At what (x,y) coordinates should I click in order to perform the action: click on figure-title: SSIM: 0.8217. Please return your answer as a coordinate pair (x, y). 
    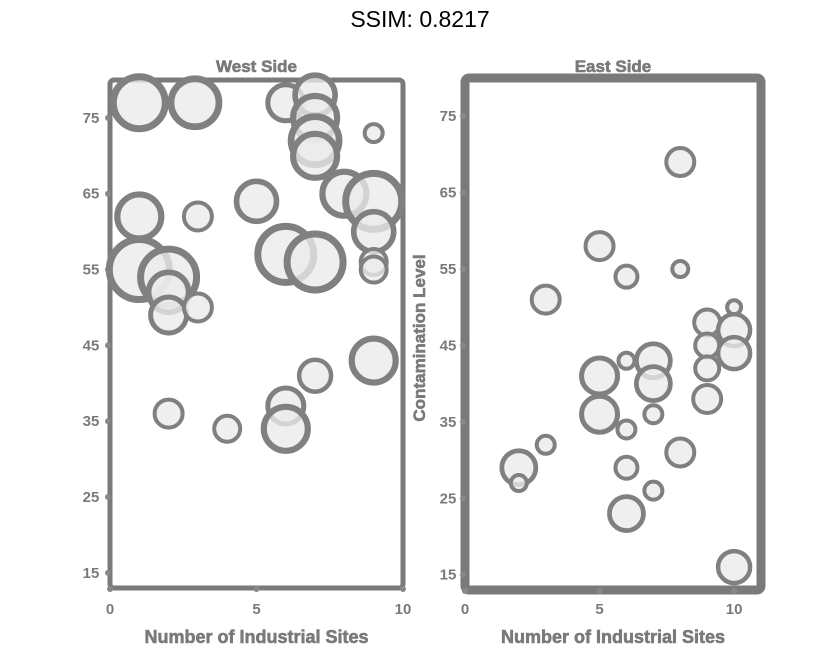
    Looking at the image, I should click on (420, 19).